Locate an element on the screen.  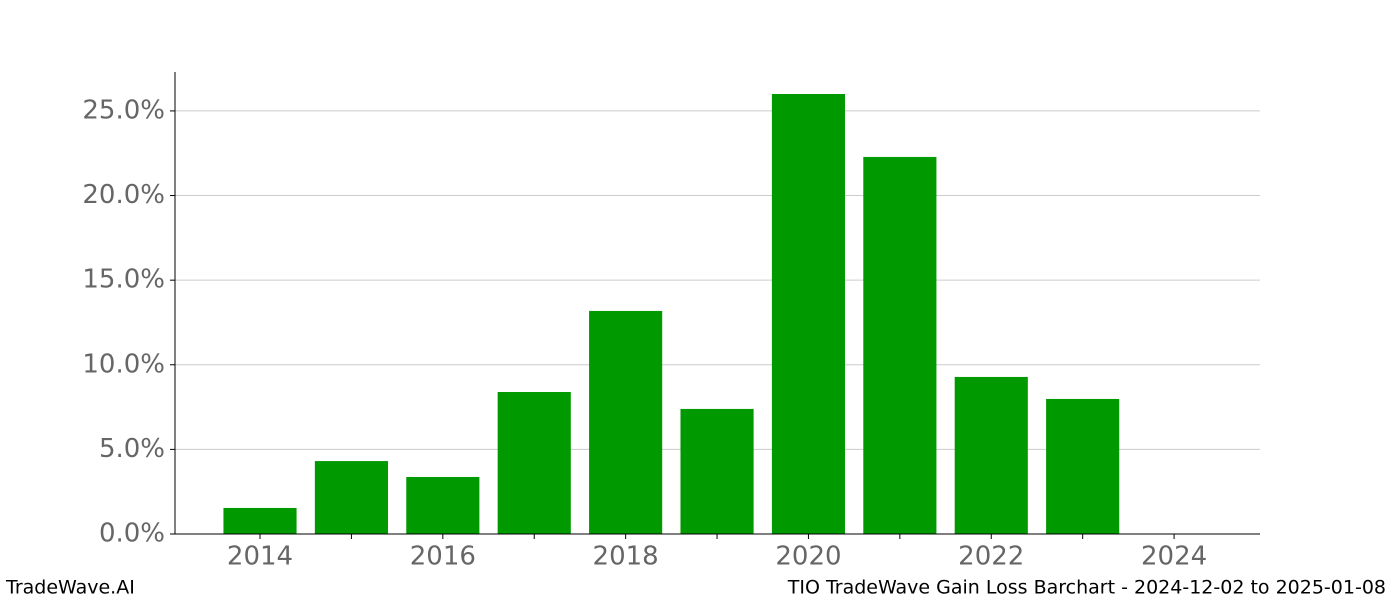
x-tick-label: 2022 is located at coordinates (991, 557).